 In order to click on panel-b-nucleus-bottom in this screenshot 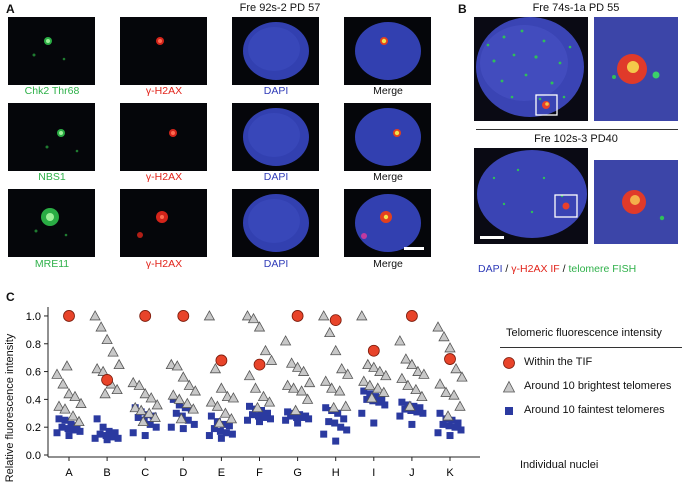, I will do `click(531, 196)`.